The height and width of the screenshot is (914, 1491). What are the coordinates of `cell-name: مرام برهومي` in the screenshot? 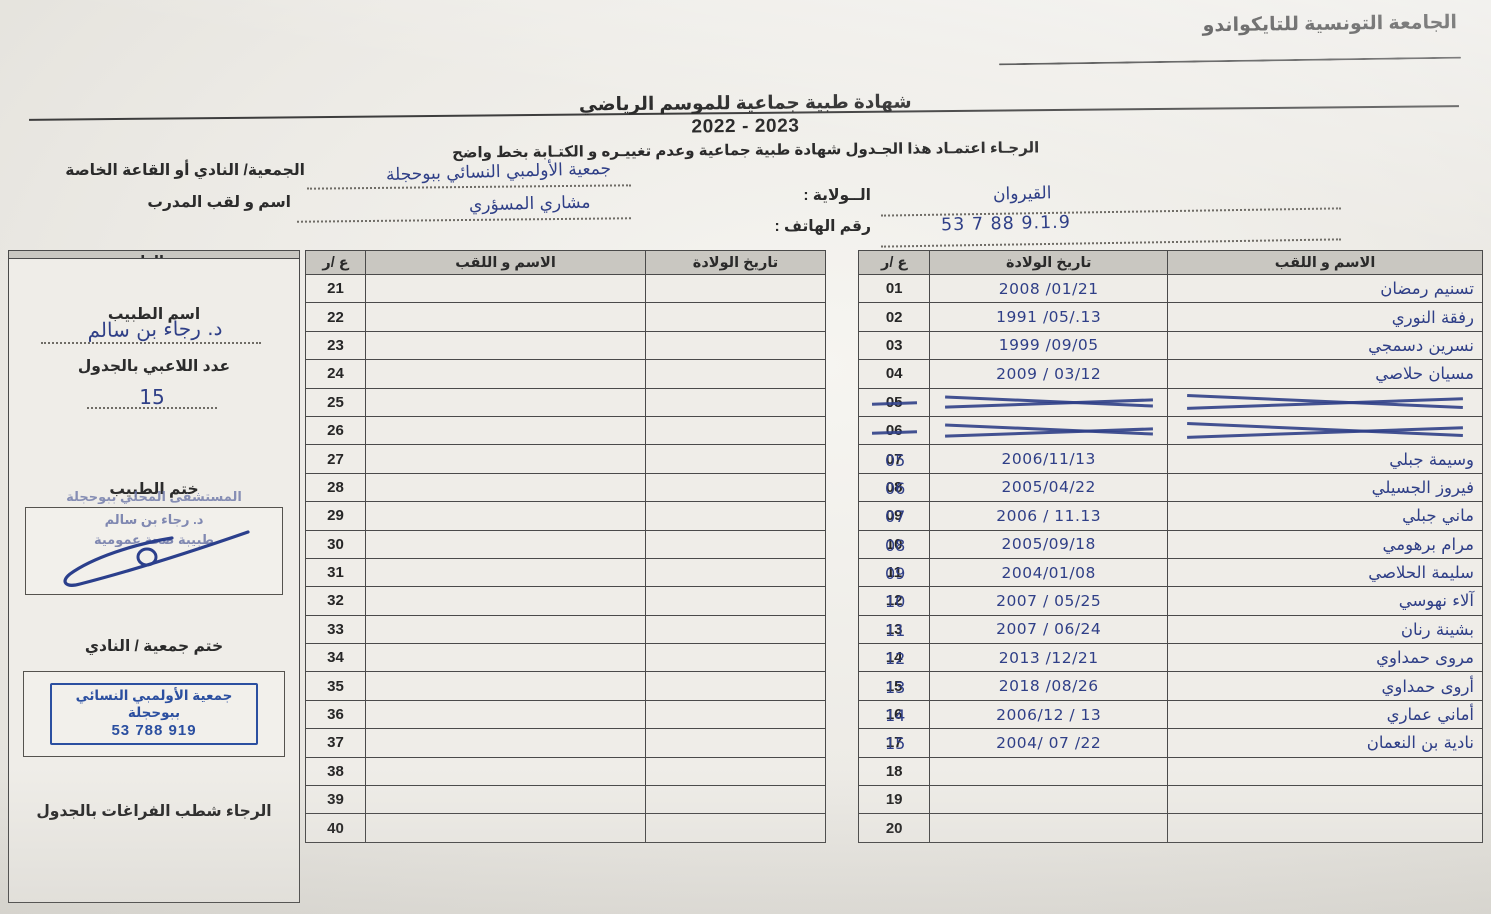 It's located at (1325, 544).